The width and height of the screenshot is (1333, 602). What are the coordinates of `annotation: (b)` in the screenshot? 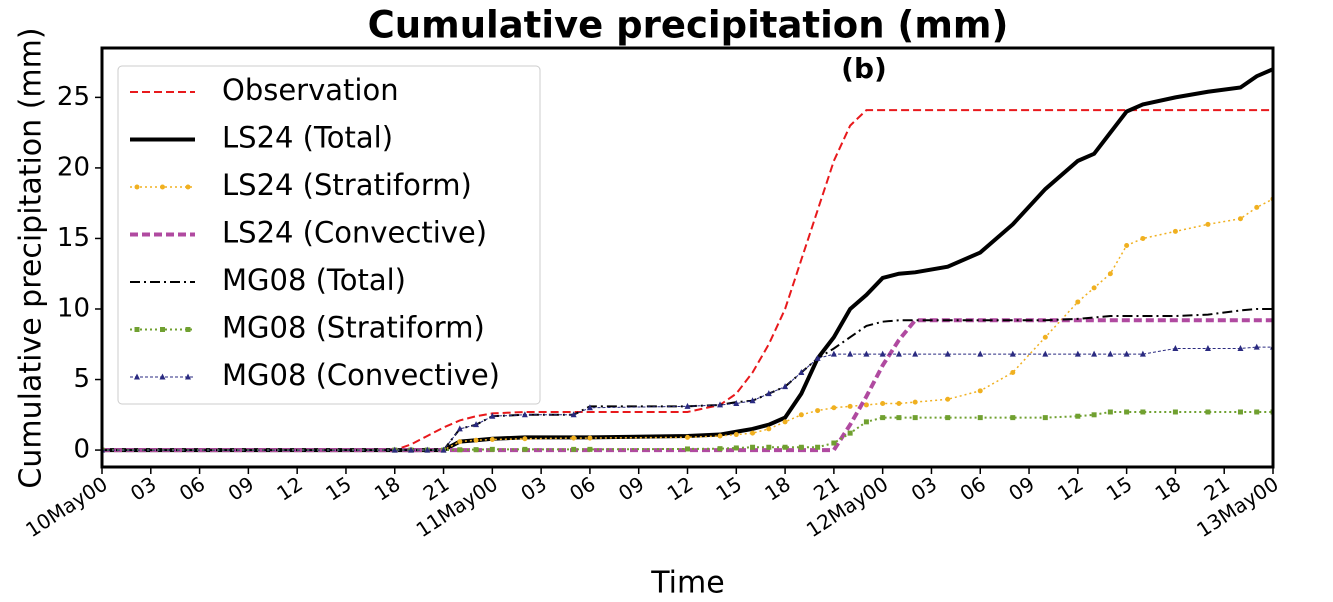 It's located at (864, 68).